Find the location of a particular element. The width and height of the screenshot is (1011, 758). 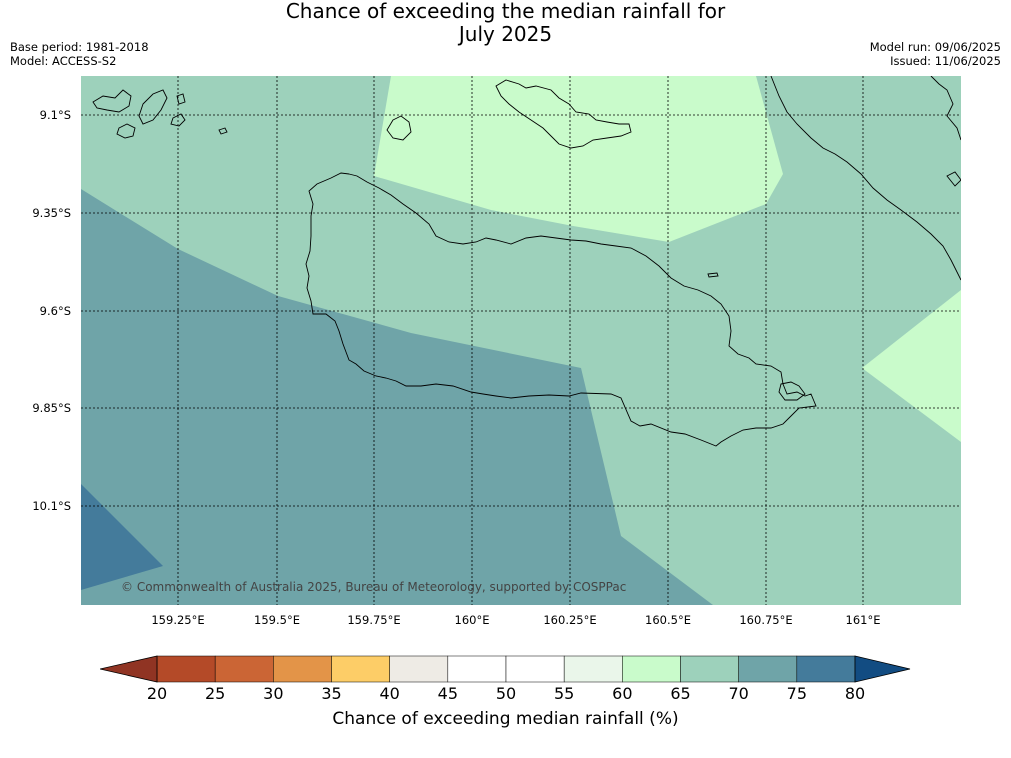

colorbar-tick-label: 60 is located at coordinates (622, 693).